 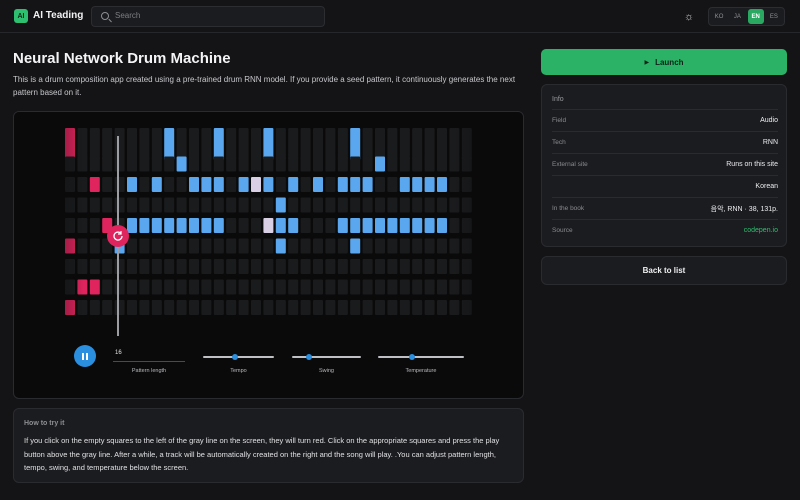 I want to click on swing-slider, so click(x=326, y=357).